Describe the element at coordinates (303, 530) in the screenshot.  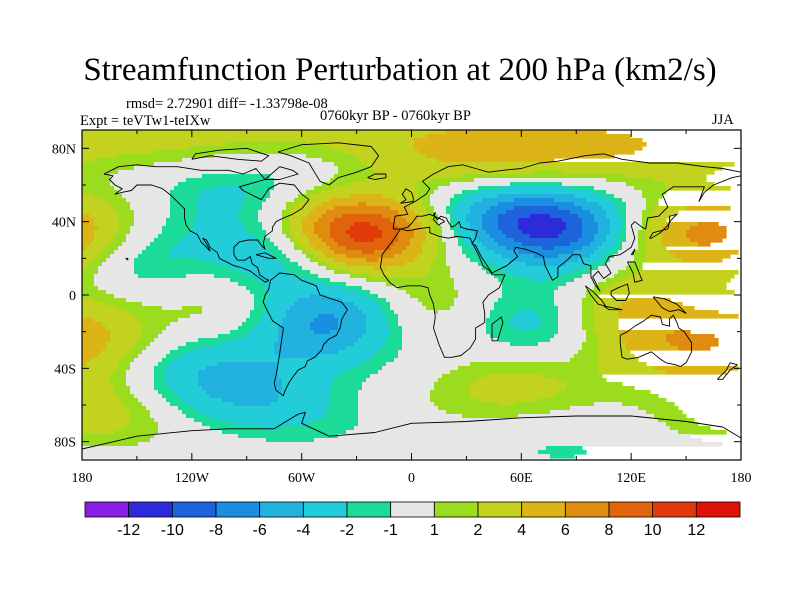
I see `colorbar-label: -4` at that location.